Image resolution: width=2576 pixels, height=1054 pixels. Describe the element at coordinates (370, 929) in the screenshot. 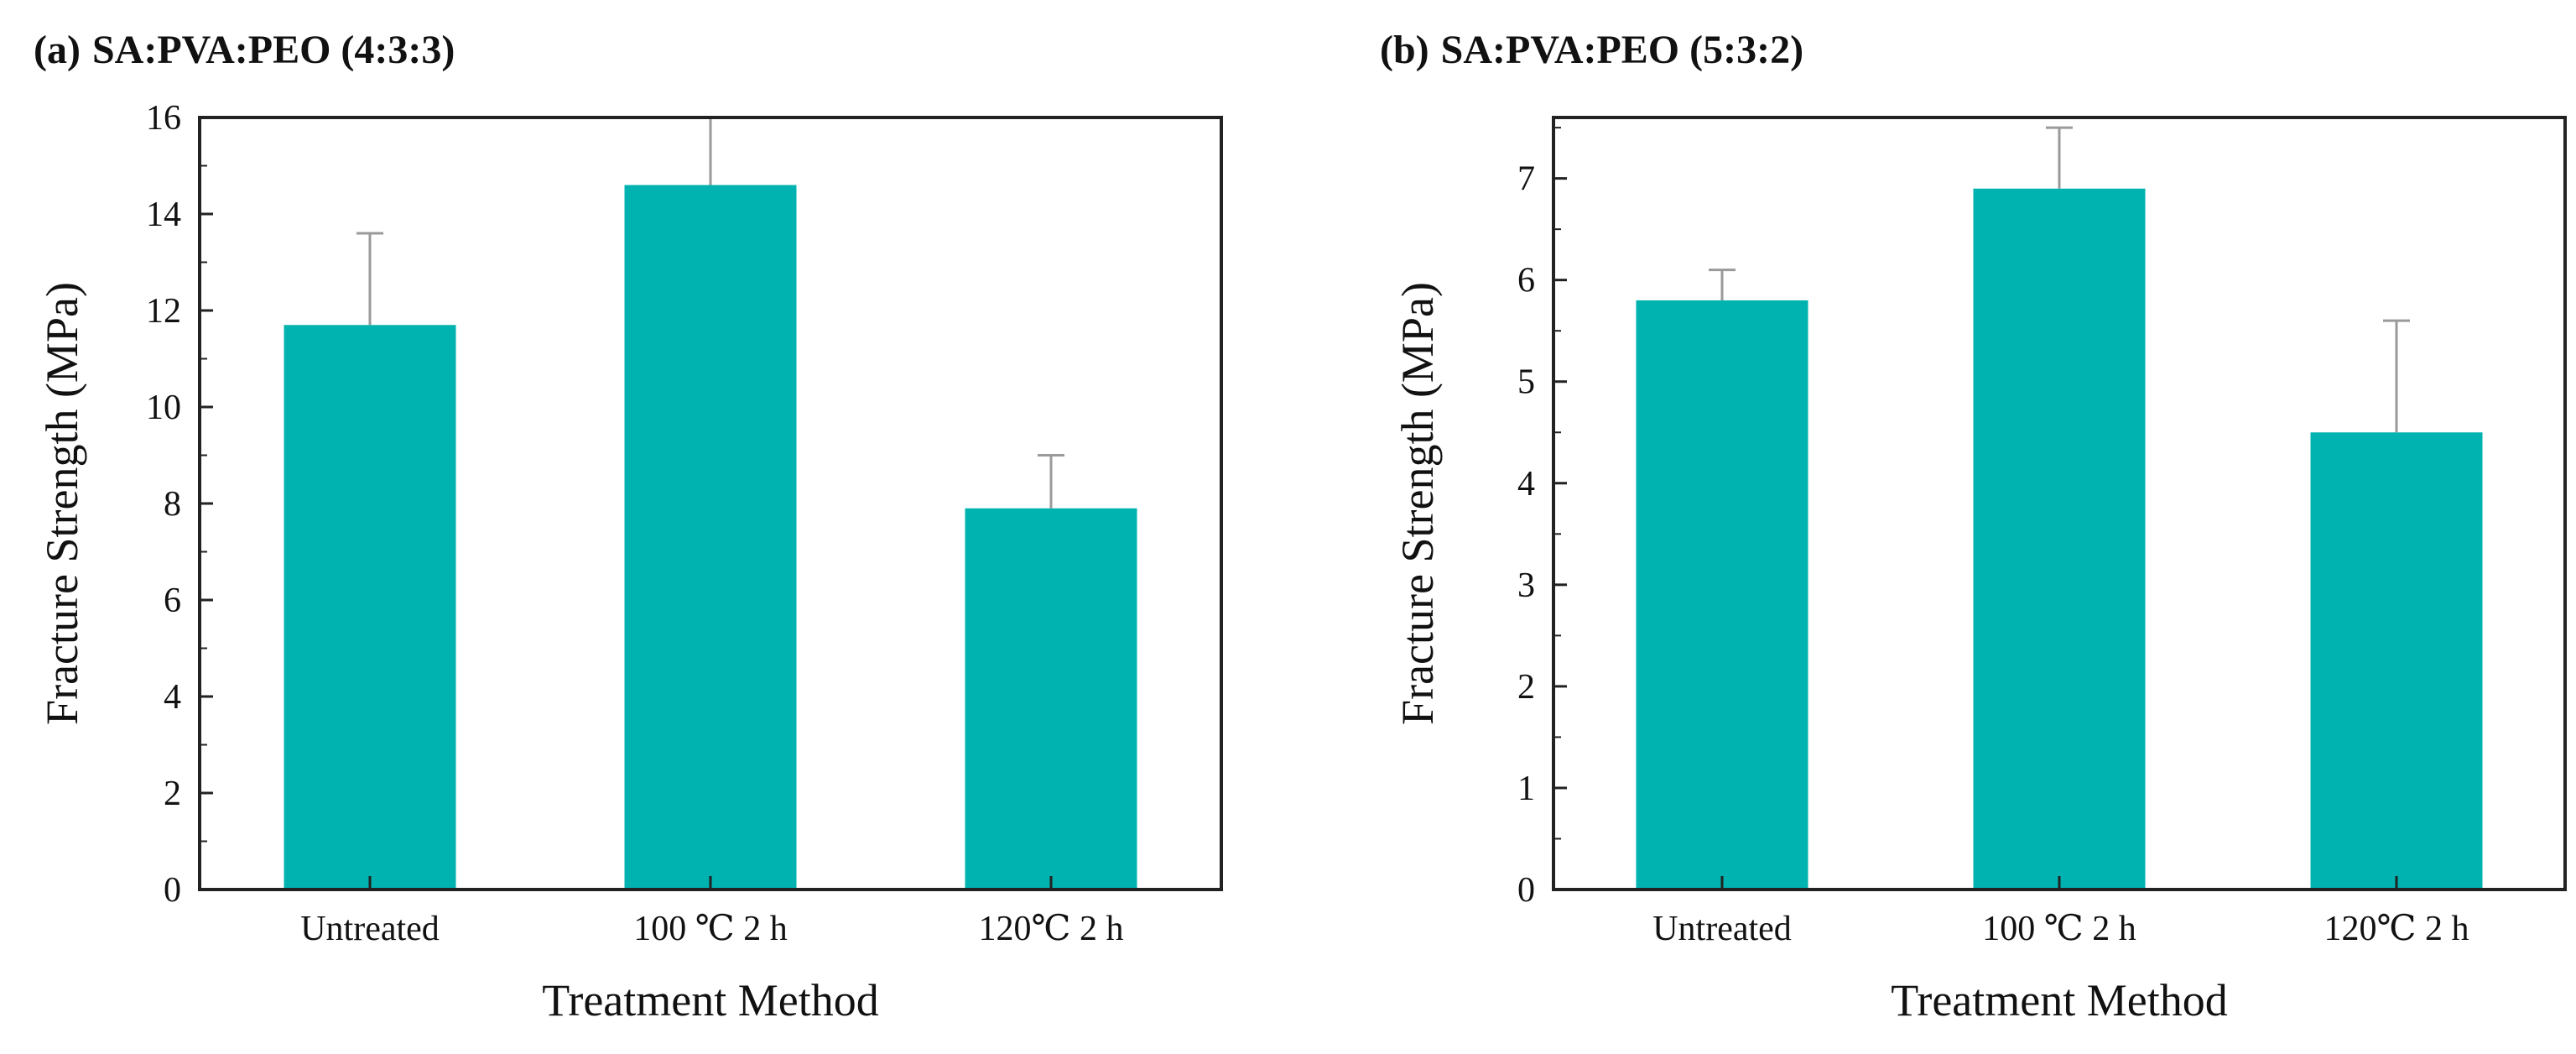

I see `panel-a-x-tick-label: Untreated` at that location.